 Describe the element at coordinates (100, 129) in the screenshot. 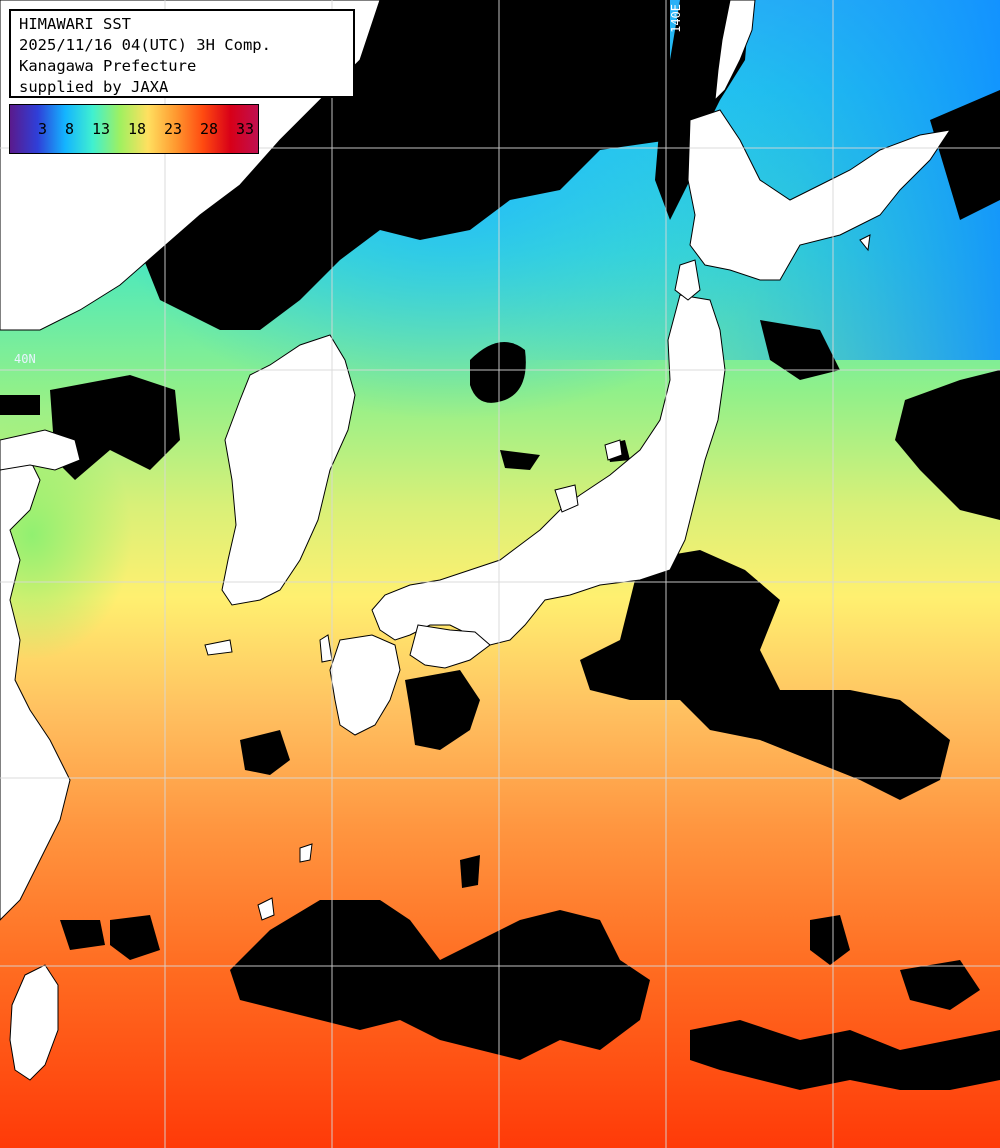

I see `legend-tick-13: 13` at that location.